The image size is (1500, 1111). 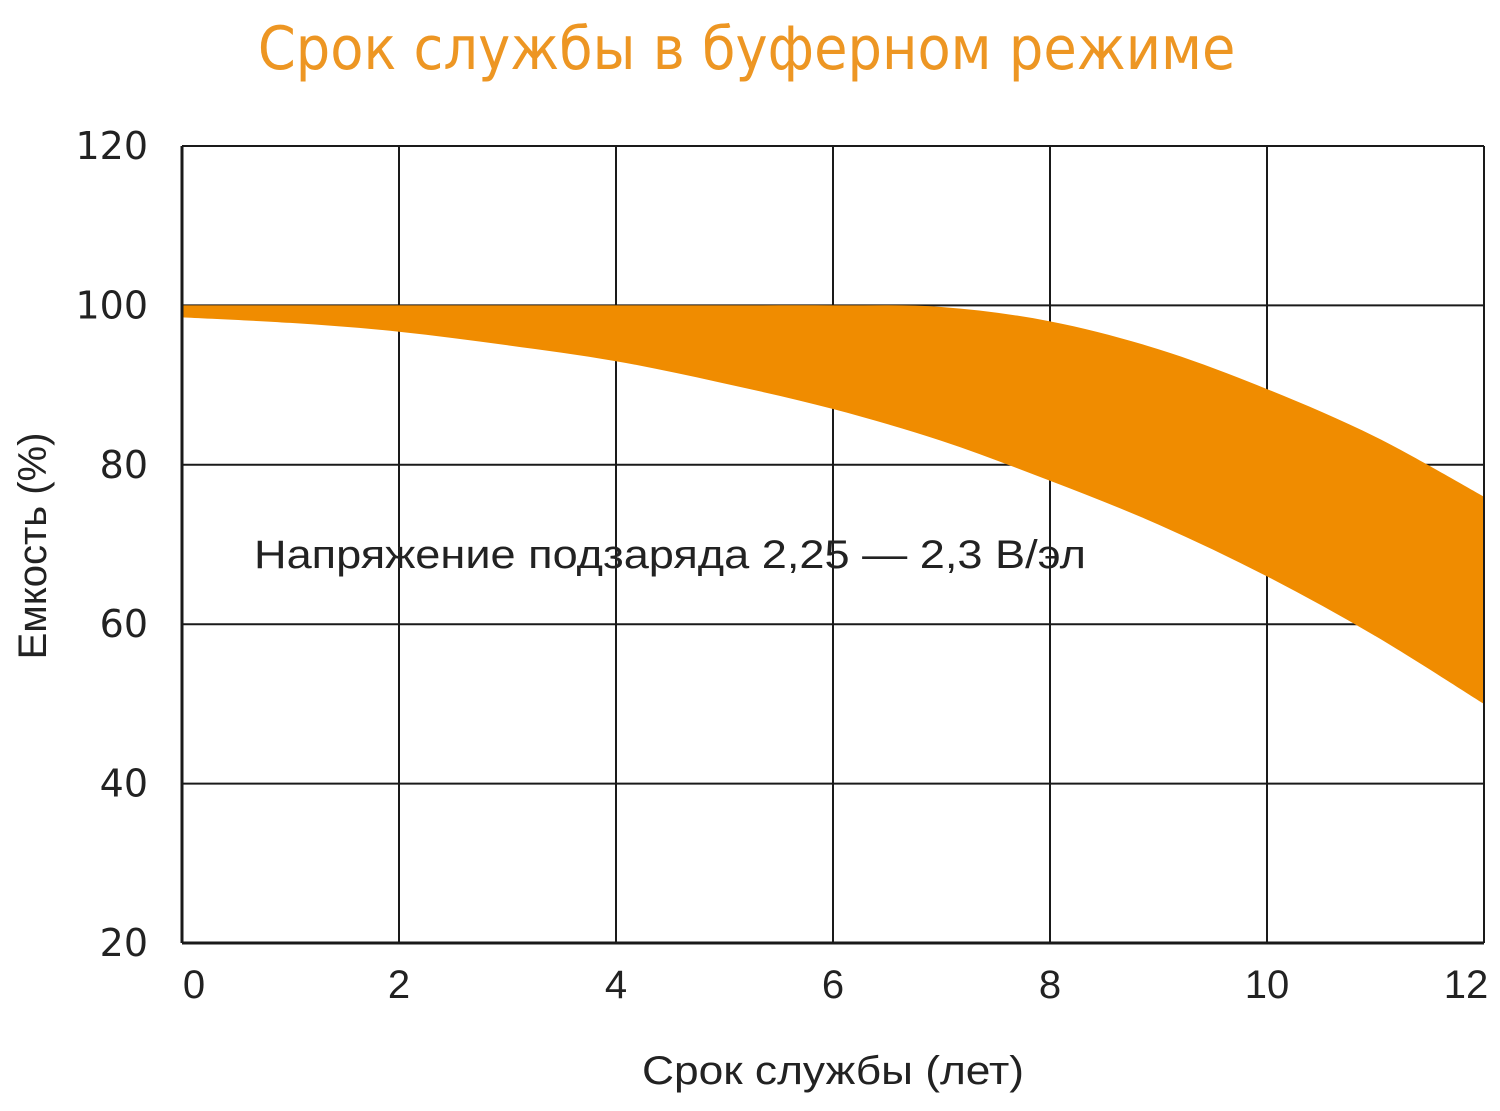 What do you see at coordinates (746, 49) in the screenshot?
I see `chart-title: Срок службы в буферном режиме` at bounding box center [746, 49].